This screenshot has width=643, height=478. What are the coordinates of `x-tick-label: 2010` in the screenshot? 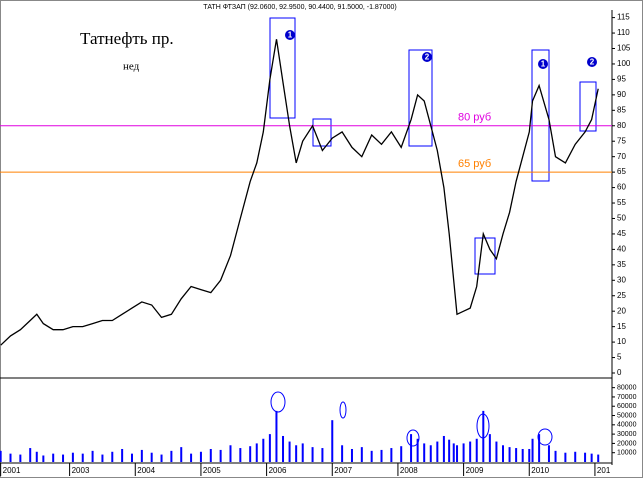 It's located at (540, 470).